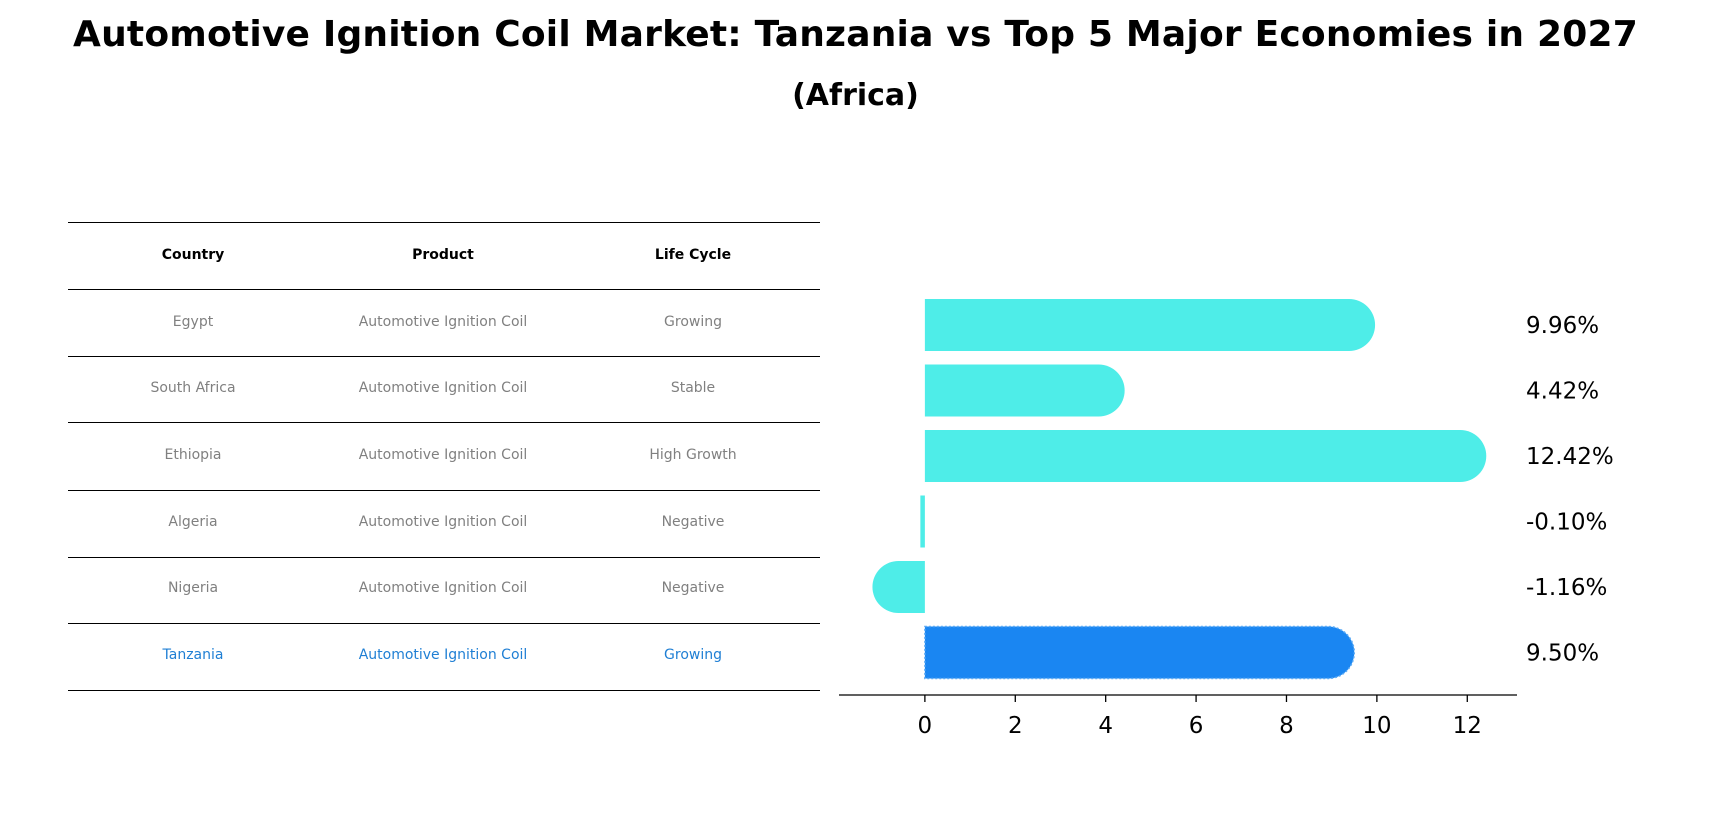 This screenshot has height=823, width=1711. Describe the element at coordinates (922, 521) in the screenshot. I see `bar-algeria` at that location.